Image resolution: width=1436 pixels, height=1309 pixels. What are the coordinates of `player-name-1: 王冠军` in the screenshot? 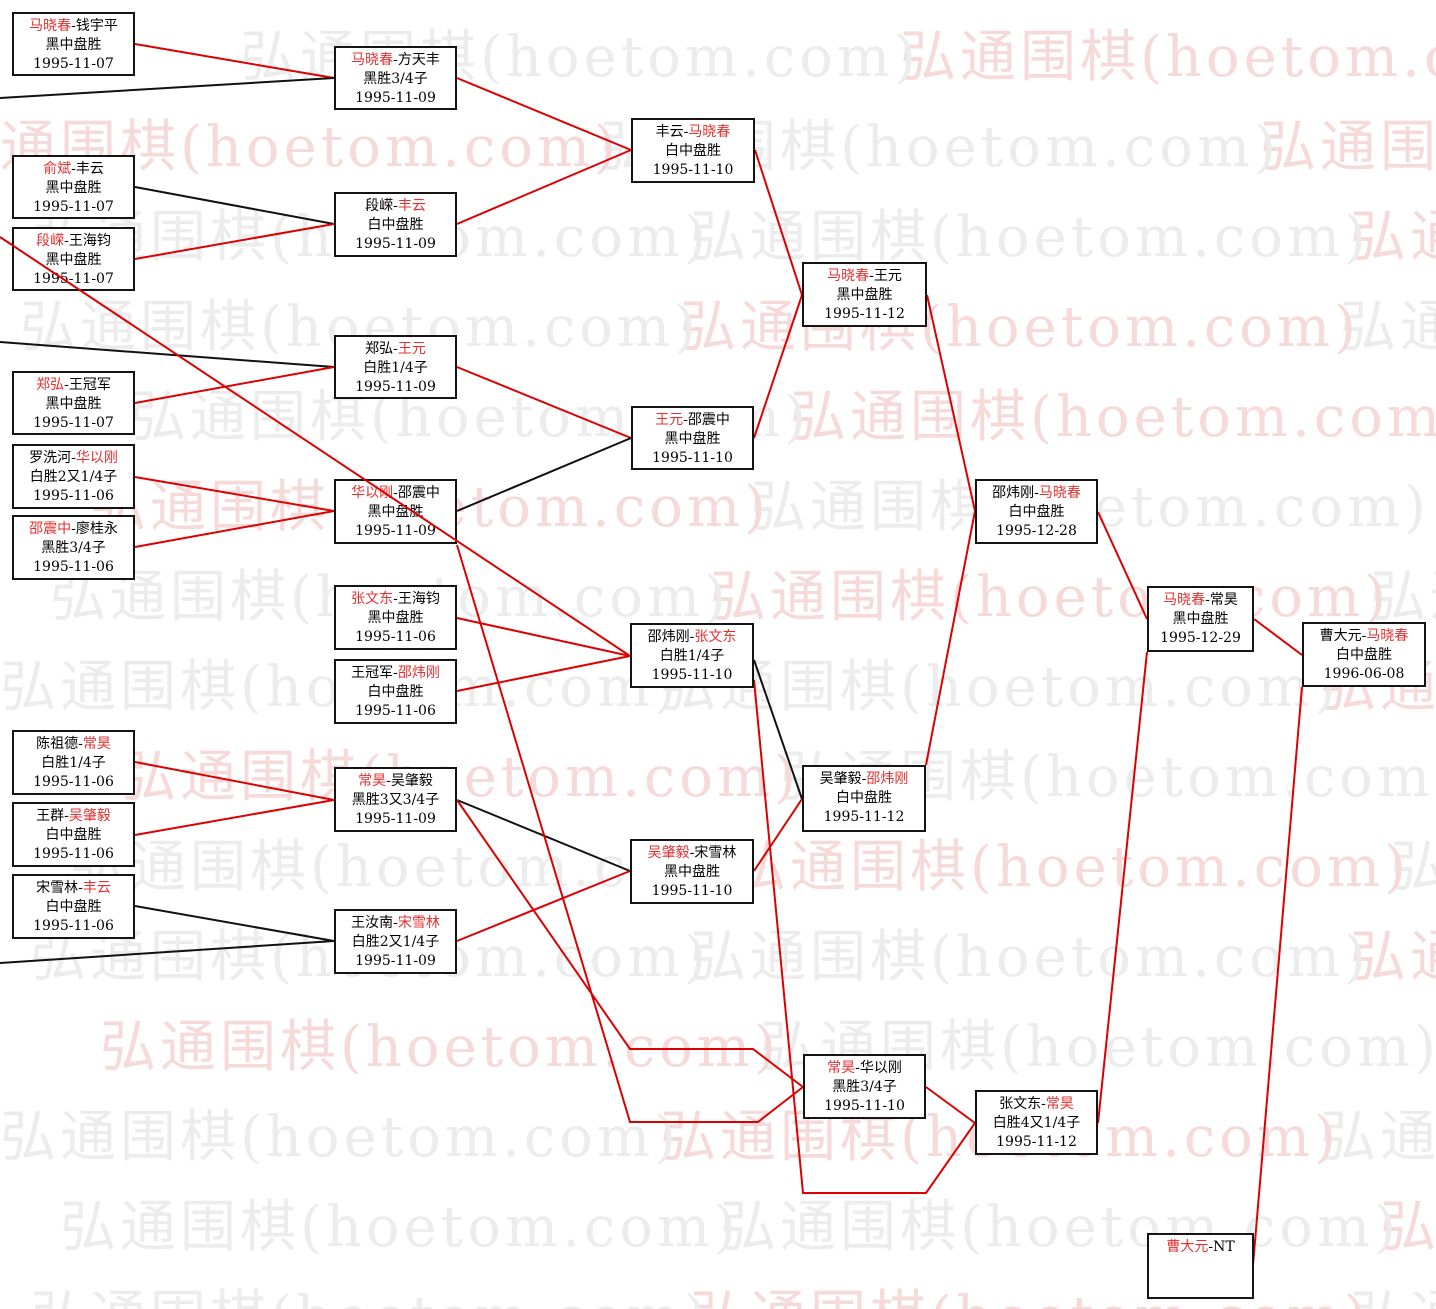 It's located at (372, 673).